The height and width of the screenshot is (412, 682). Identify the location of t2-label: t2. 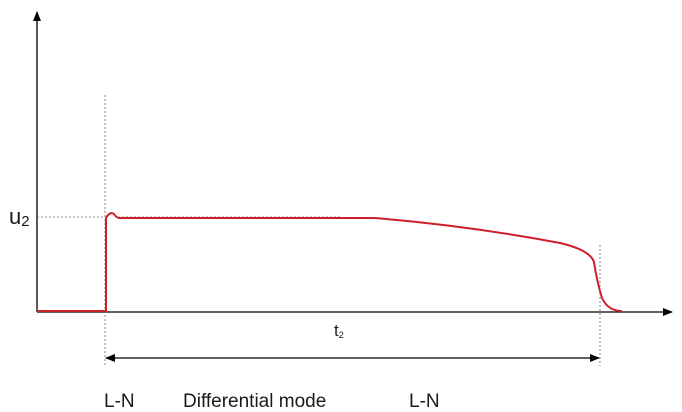
(339, 330).